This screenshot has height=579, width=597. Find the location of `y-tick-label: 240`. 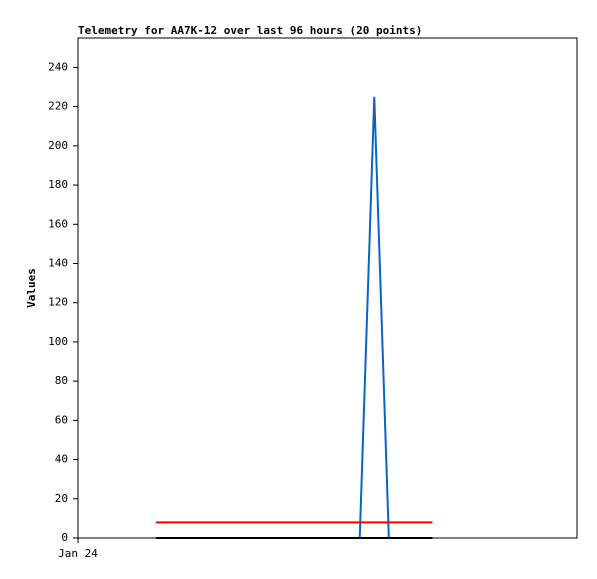

y-tick-label: 240 is located at coordinates (58, 66).